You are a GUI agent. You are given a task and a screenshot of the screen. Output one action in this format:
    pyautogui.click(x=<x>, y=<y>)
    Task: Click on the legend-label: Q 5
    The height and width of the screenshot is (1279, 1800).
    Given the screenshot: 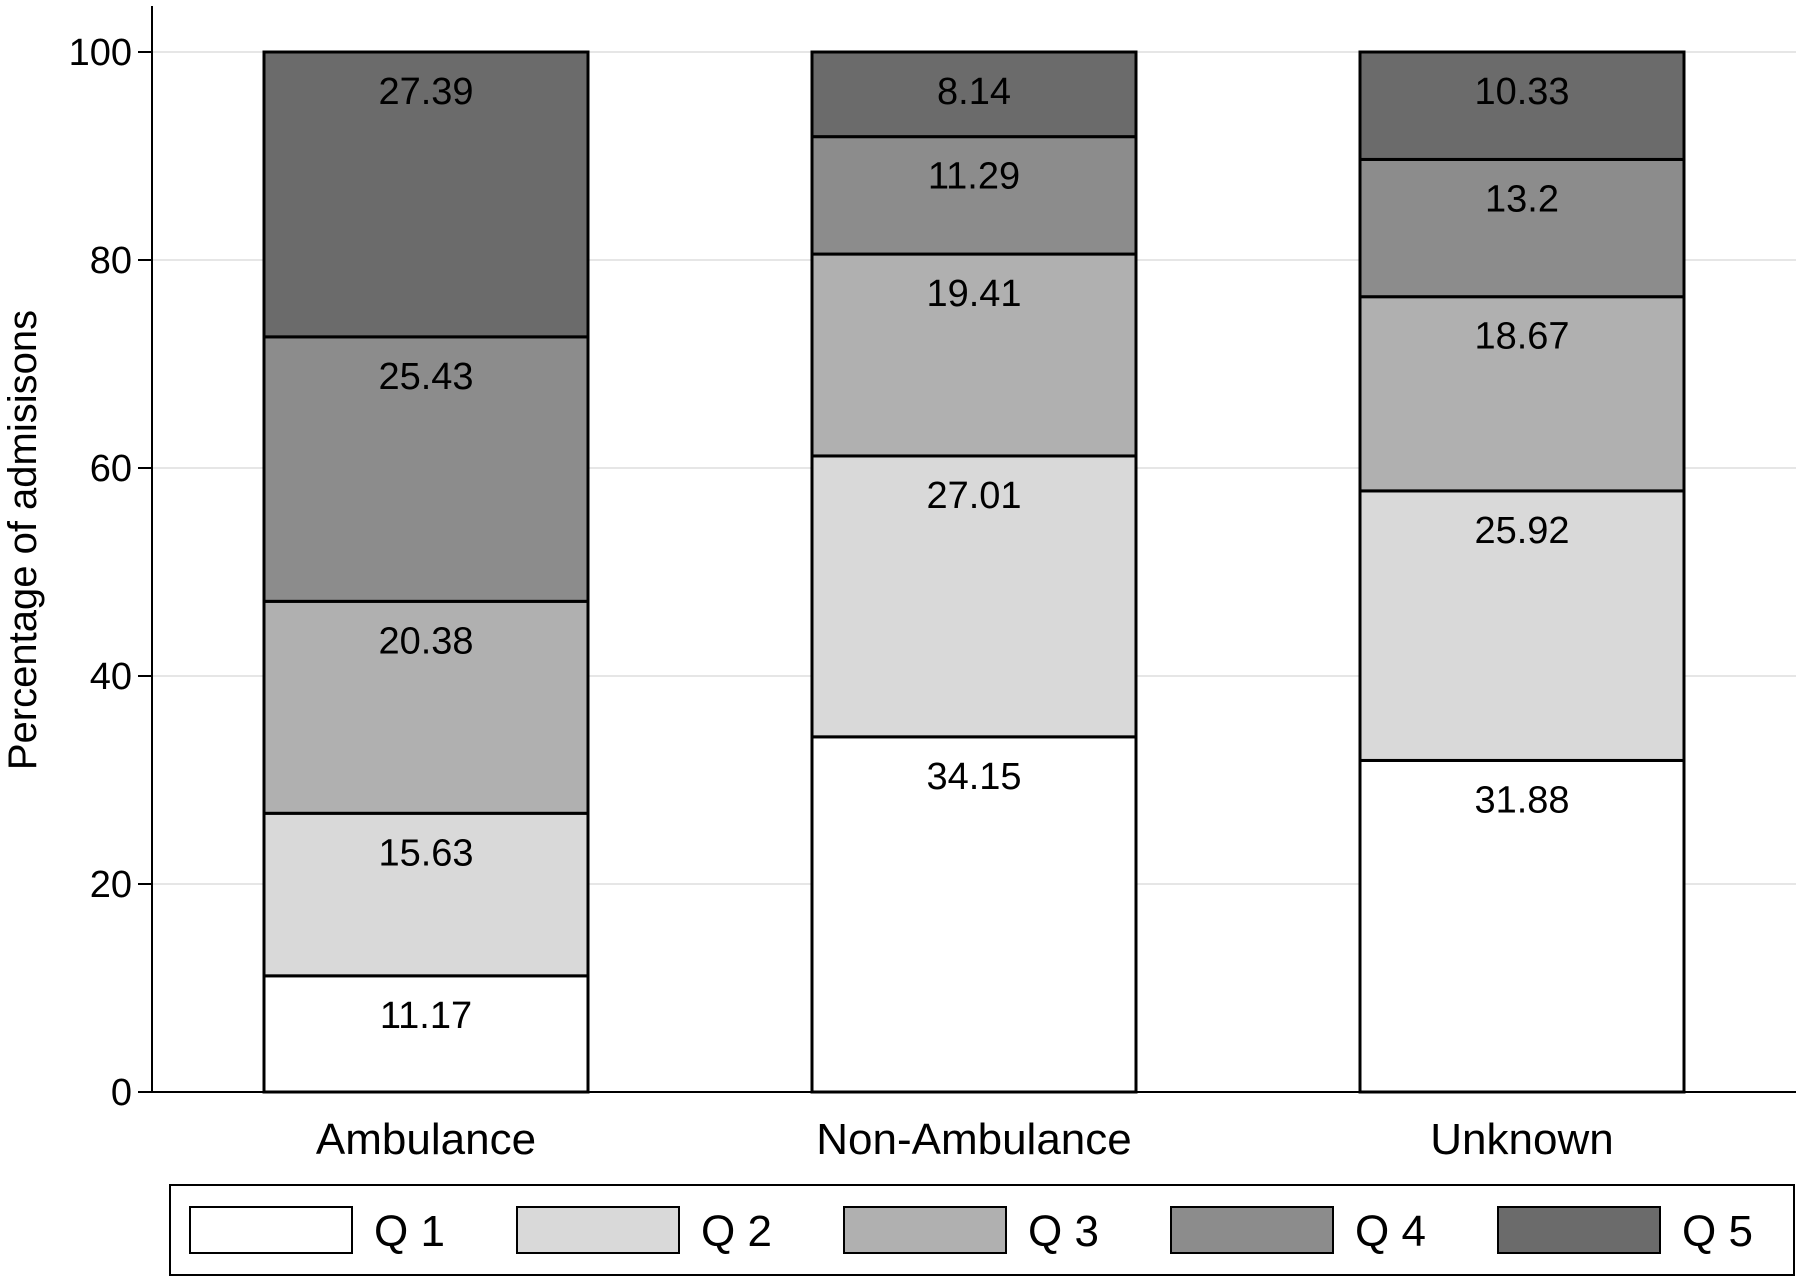 What is the action you would take?
    pyautogui.click(x=1717, y=1231)
    